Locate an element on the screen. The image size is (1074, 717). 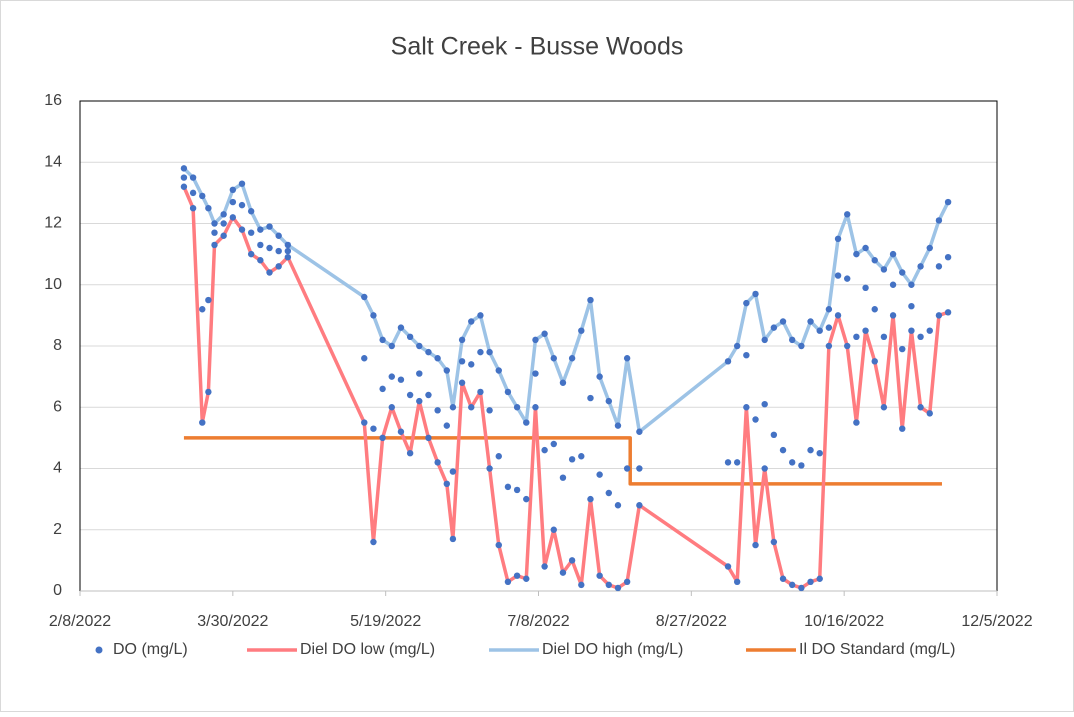
x-tick-label: 2/8/2022 is located at coordinates (80, 621).